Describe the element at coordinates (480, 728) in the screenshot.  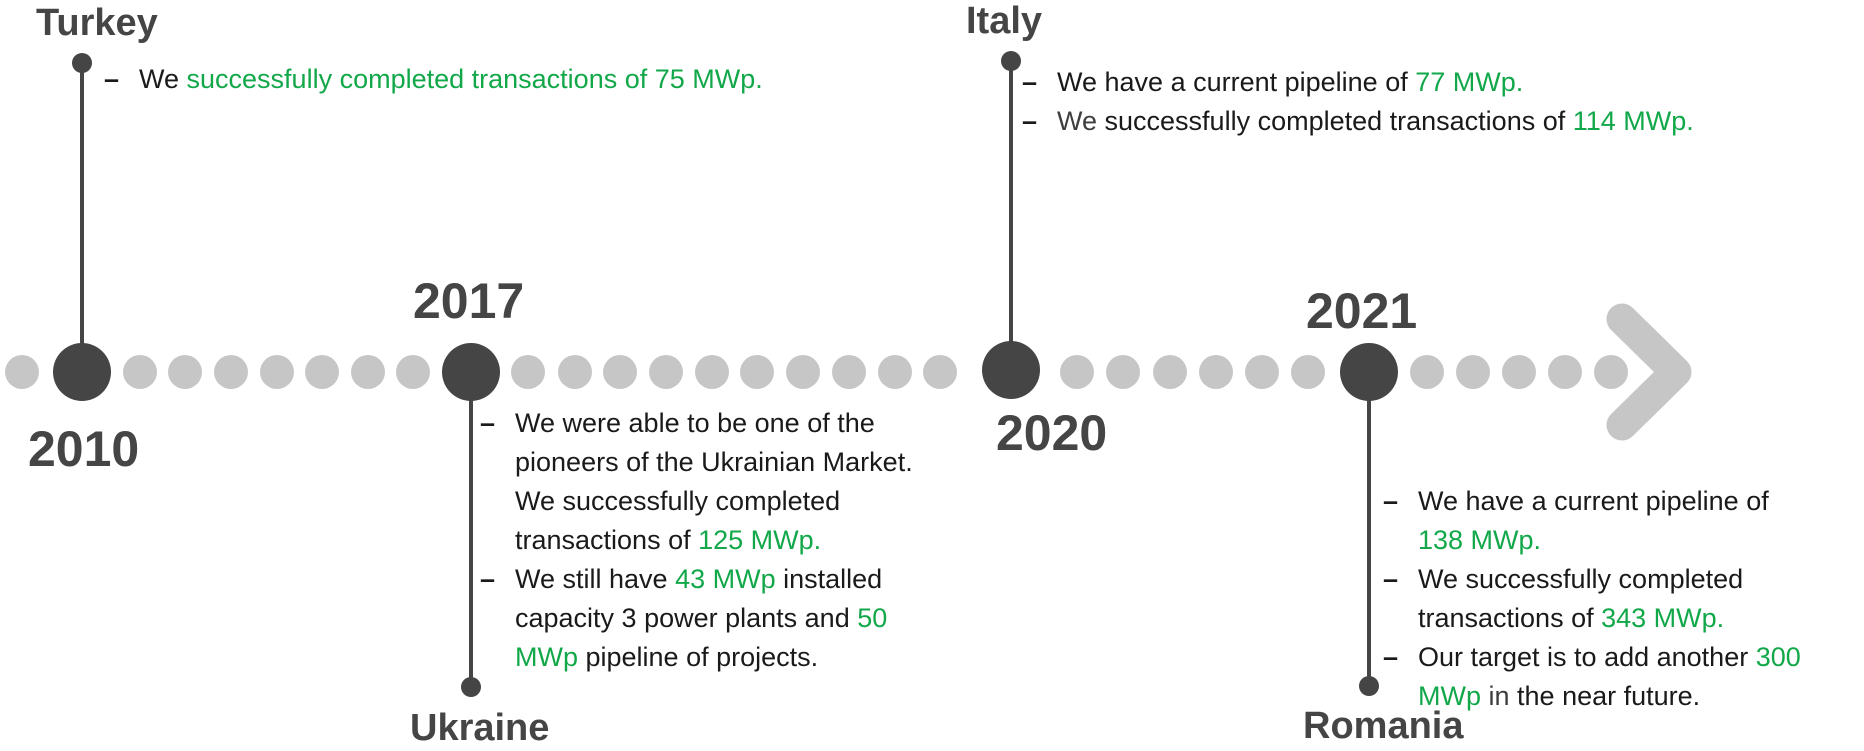
I see `ukraine-country-label: Ukraine` at that location.